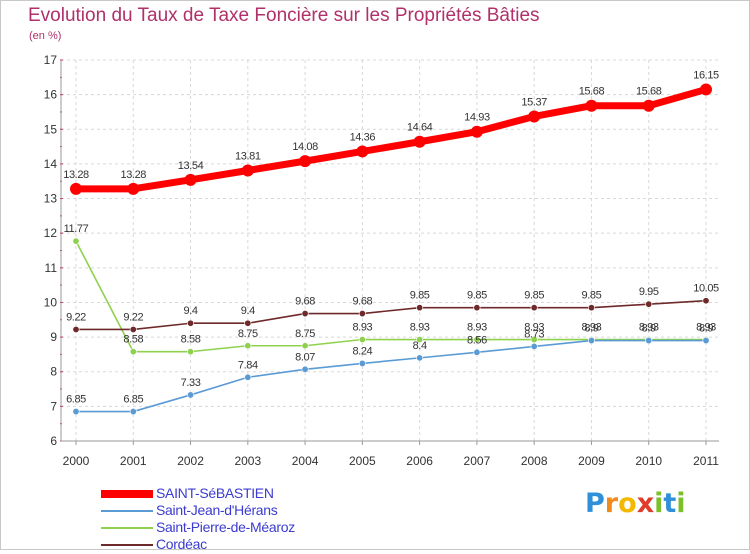 The width and height of the screenshot is (750, 554). What do you see at coordinates (391, 376) in the screenshot?
I see `series-line` at bounding box center [391, 376].